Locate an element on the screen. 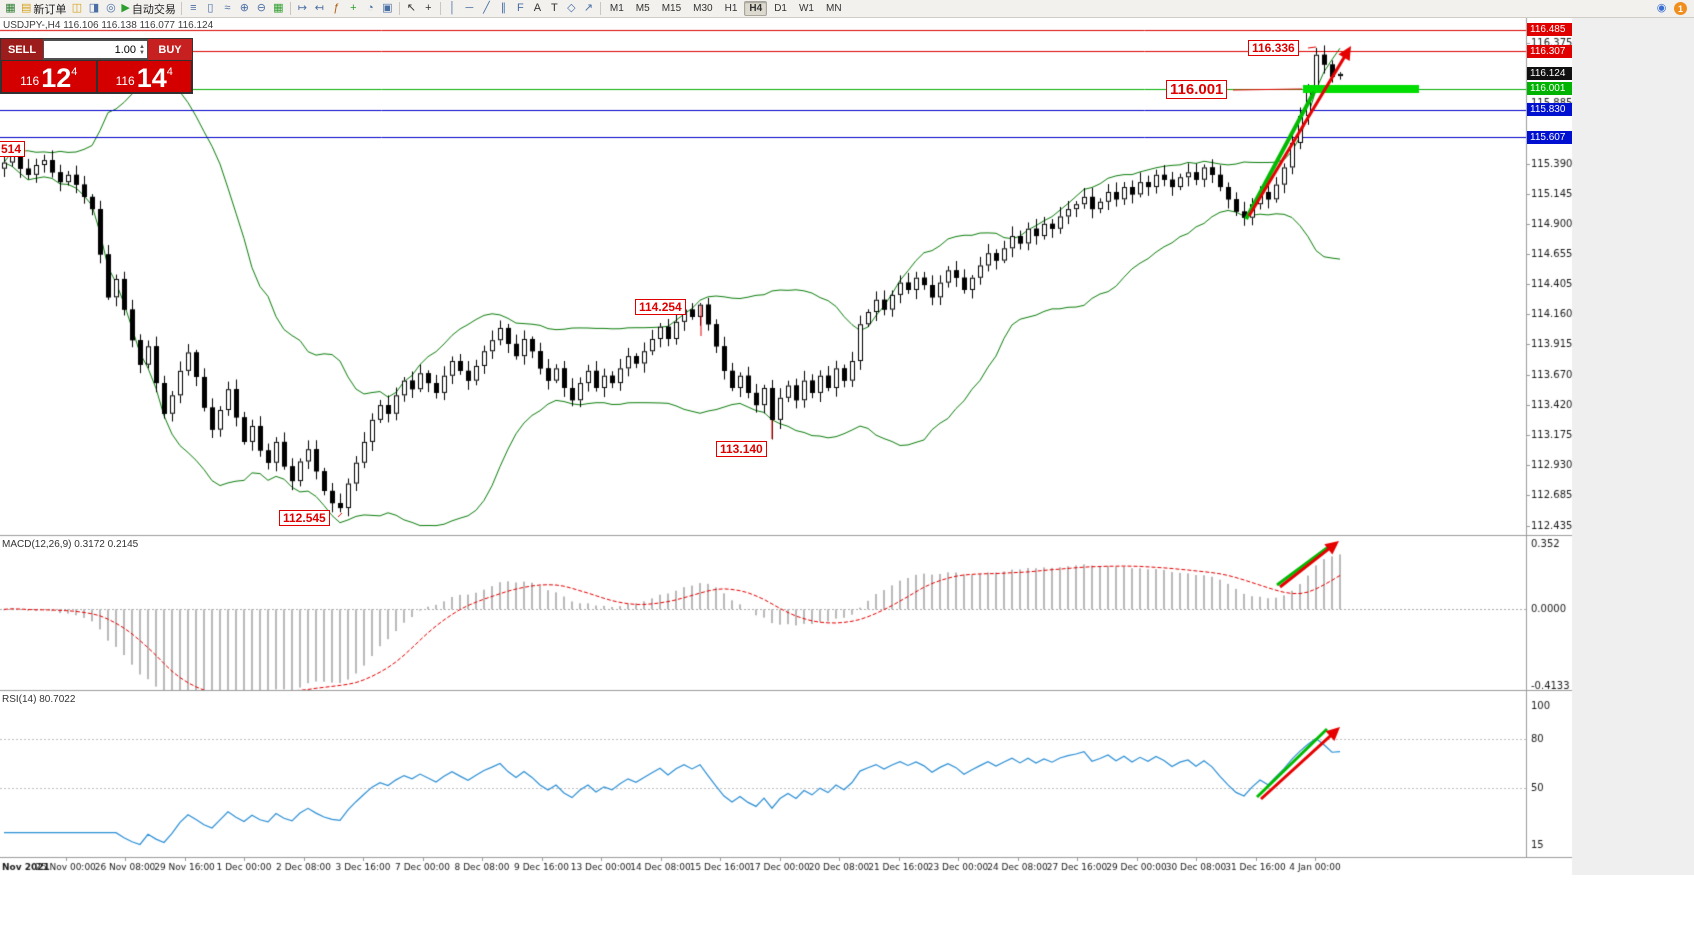  trade-panel-price-row: 116 12 4 116 14 4 is located at coordinates (96, 76).